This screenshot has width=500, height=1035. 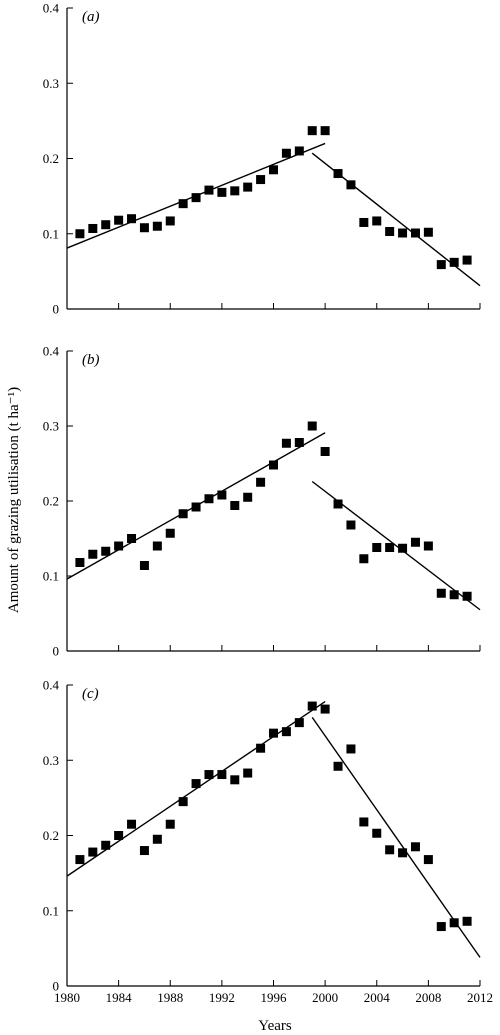 I want to click on x-tick-label-c: 1988, so click(x=170, y=997).